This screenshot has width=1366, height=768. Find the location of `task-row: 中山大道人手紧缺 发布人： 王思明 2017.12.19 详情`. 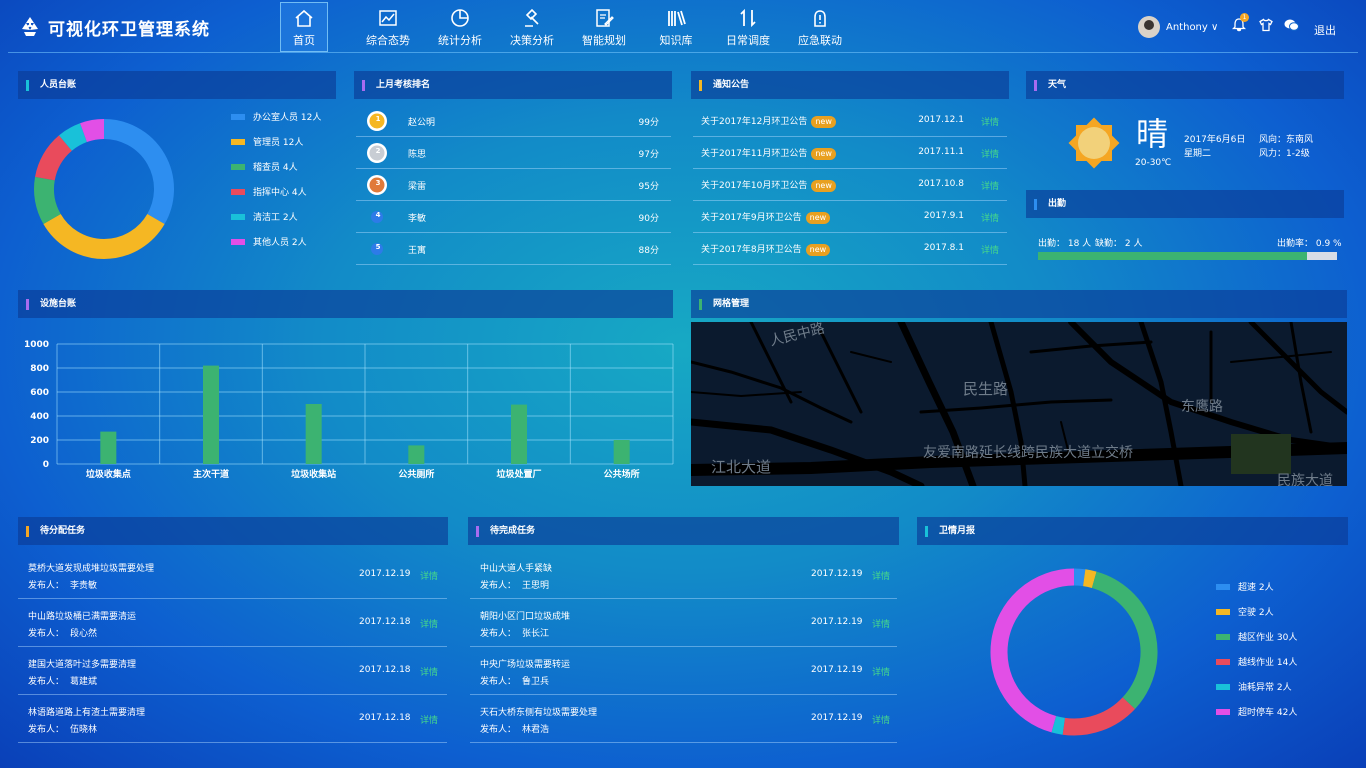

task-row: 中山大道人手紧缺 发布人： 王思明 2017.12.19 详情 is located at coordinates (683, 575).